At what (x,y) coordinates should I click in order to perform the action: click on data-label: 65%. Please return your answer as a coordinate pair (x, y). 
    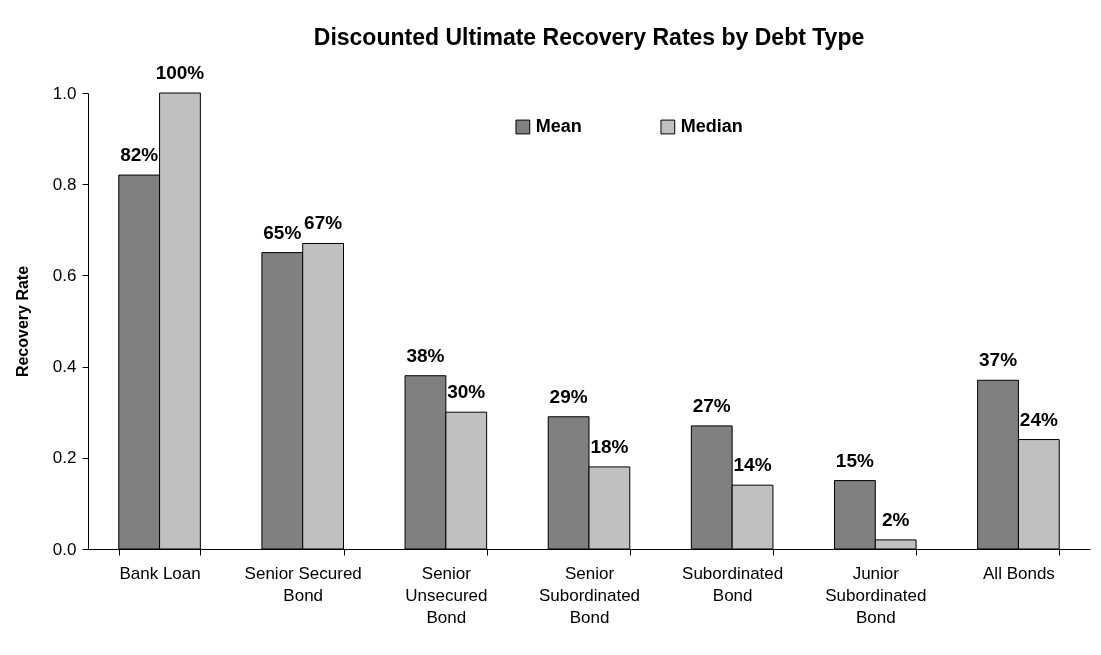
    Looking at the image, I should click on (282, 232).